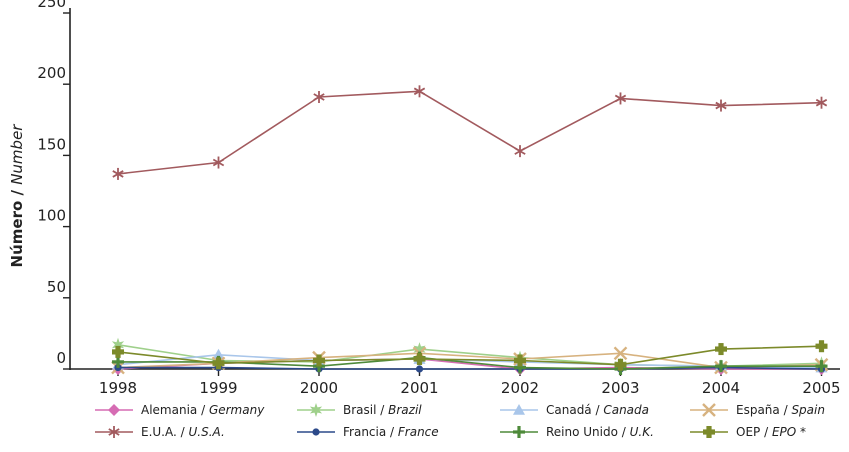 Image resolution: width=849 pixels, height=452 pixels. I want to click on legend-item-germany: Alemania / Germany, so click(180, 410).